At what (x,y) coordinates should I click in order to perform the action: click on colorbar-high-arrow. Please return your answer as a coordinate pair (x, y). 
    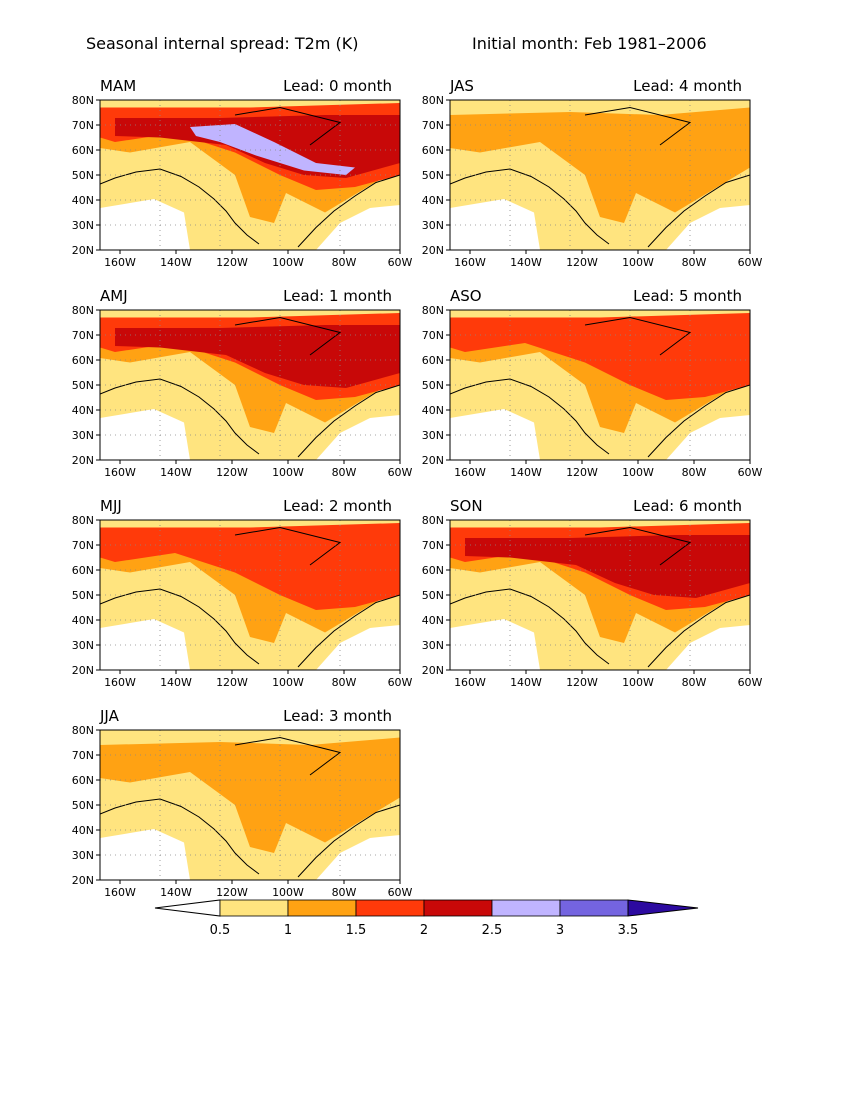
    Looking at the image, I should click on (663, 908).